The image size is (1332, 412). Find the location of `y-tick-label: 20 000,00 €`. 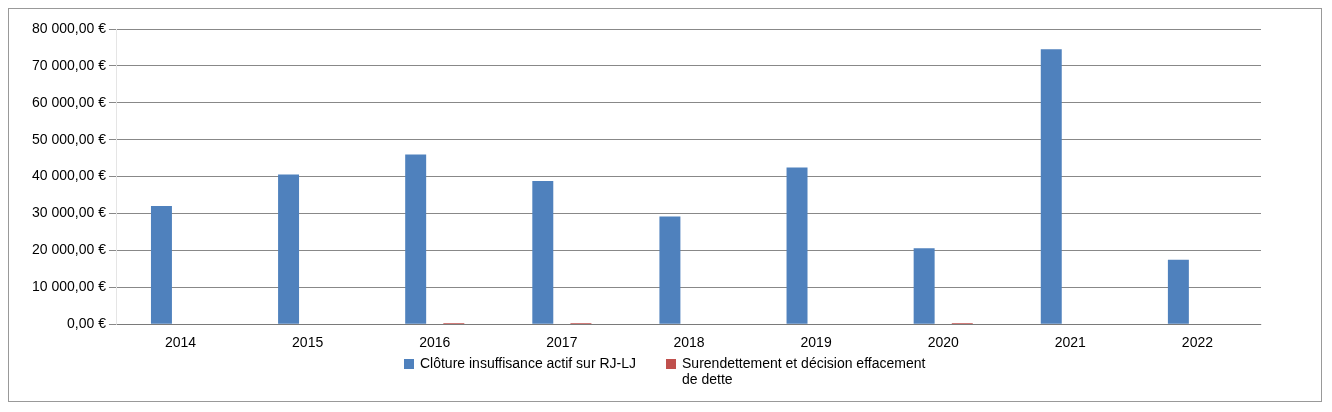

y-tick-label: 20 000,00 € is located at coordinates (69, 249).